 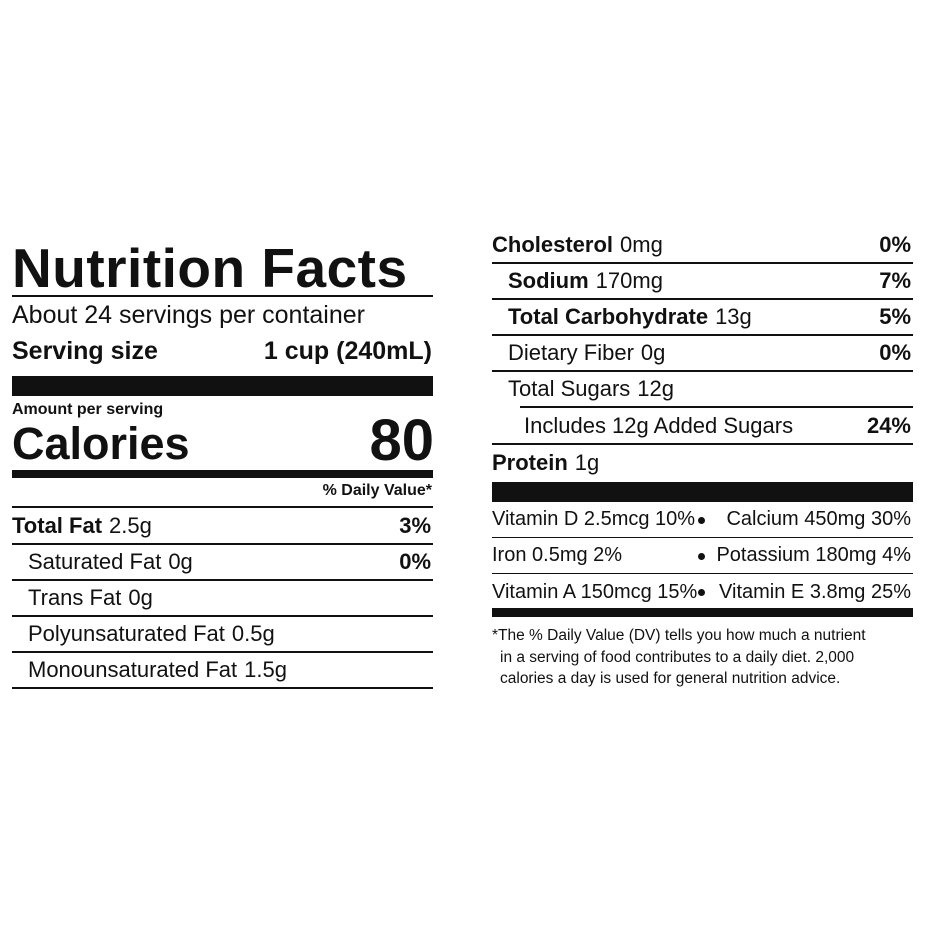 What do you see at coordinates (101, 443) in the screenshot?
I see `calories-label: Calories` at bounding box center [101, 443].